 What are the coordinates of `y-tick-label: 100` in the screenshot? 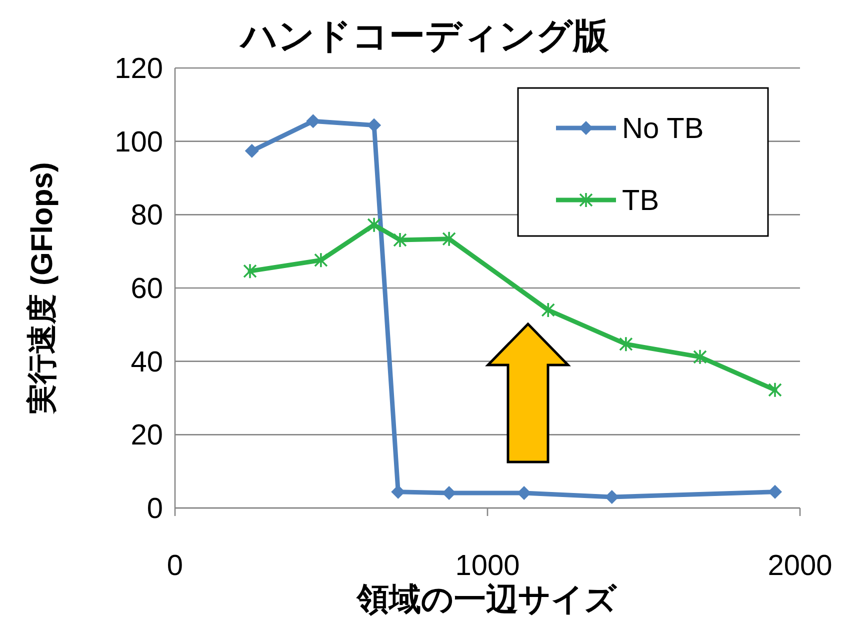 It's located at (138, 142).